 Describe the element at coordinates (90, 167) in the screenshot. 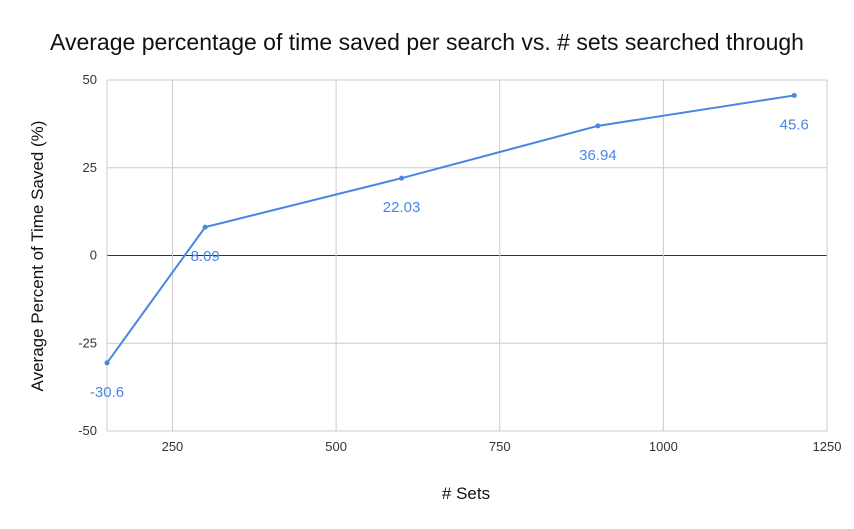

I see `y-tick-label: 25` at that location.